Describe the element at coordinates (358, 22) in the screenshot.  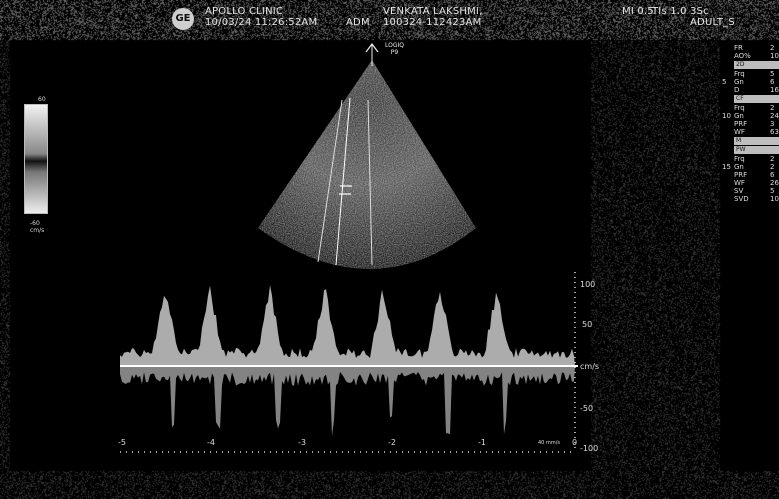
I see `operator: ADM` at that location.